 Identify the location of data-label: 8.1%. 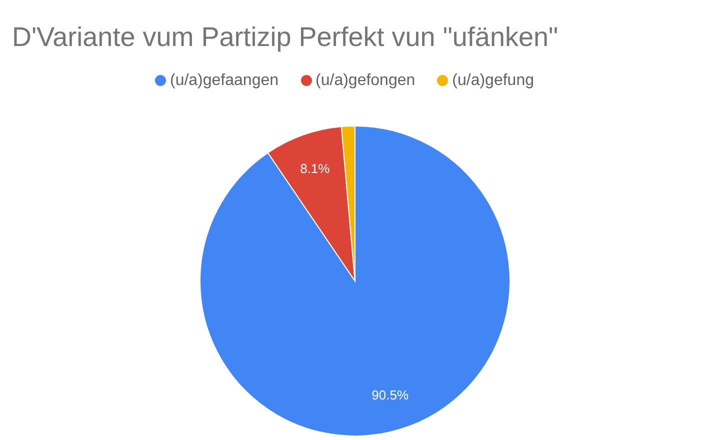
(315, 168).